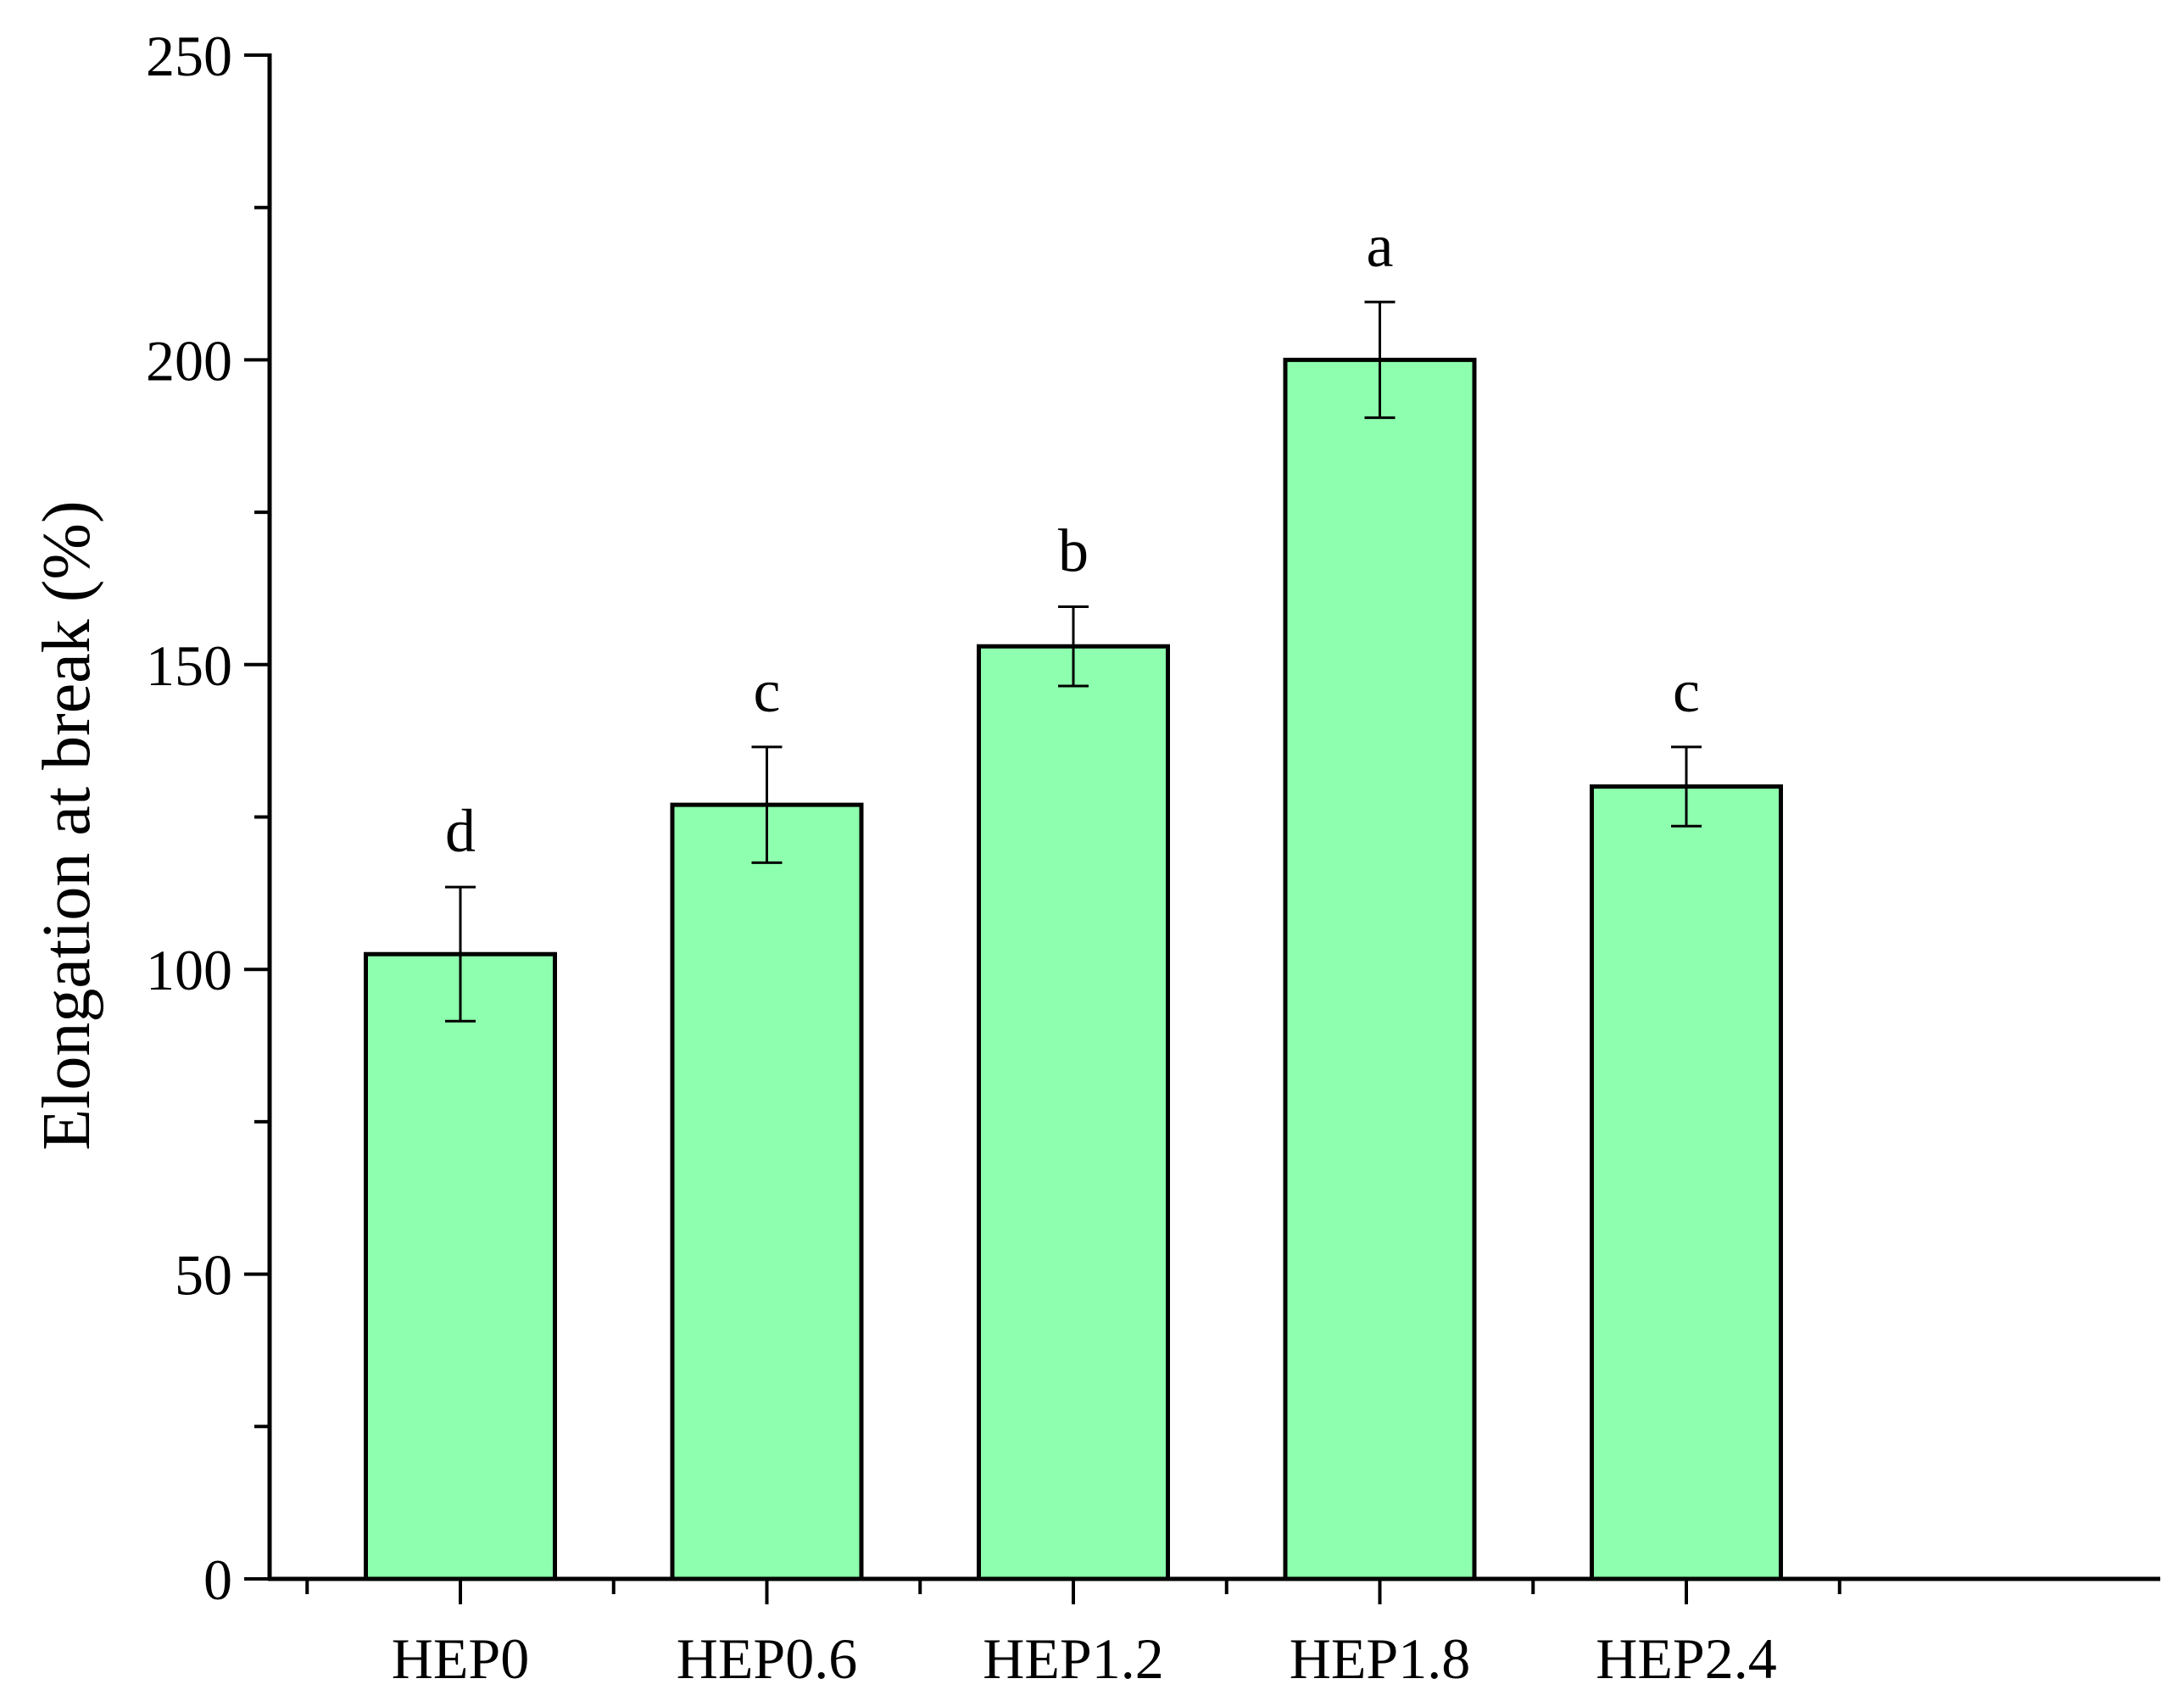  I want to click on y-tick-label: 100, so click(189, 970).